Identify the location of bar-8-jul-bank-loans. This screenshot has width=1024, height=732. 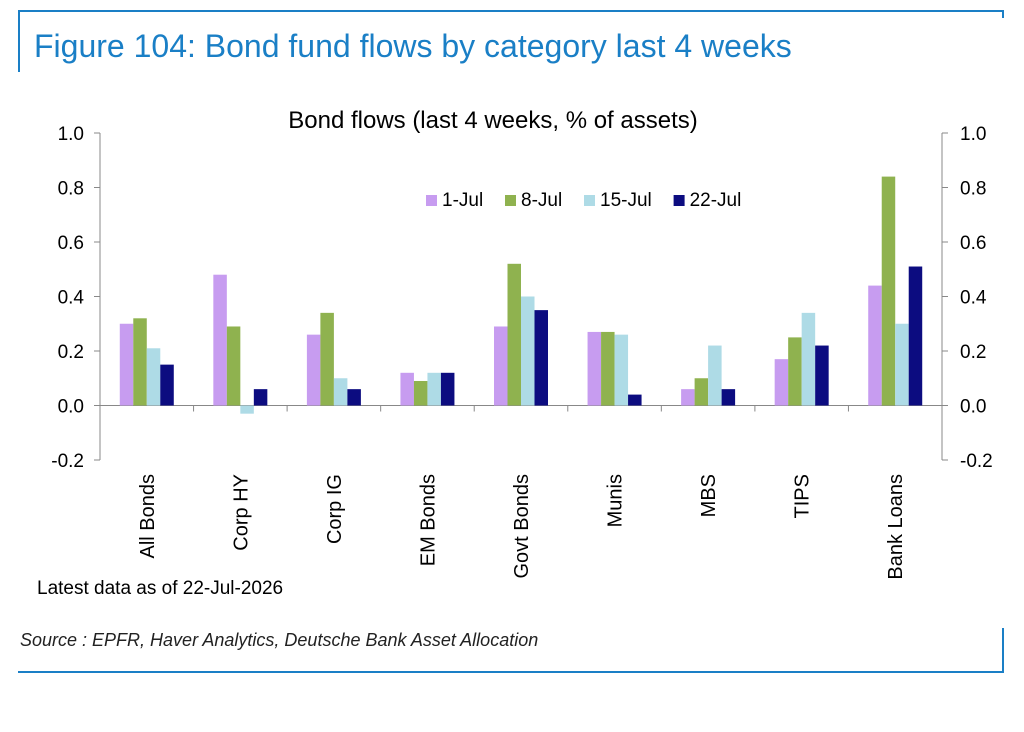
(888, 291).